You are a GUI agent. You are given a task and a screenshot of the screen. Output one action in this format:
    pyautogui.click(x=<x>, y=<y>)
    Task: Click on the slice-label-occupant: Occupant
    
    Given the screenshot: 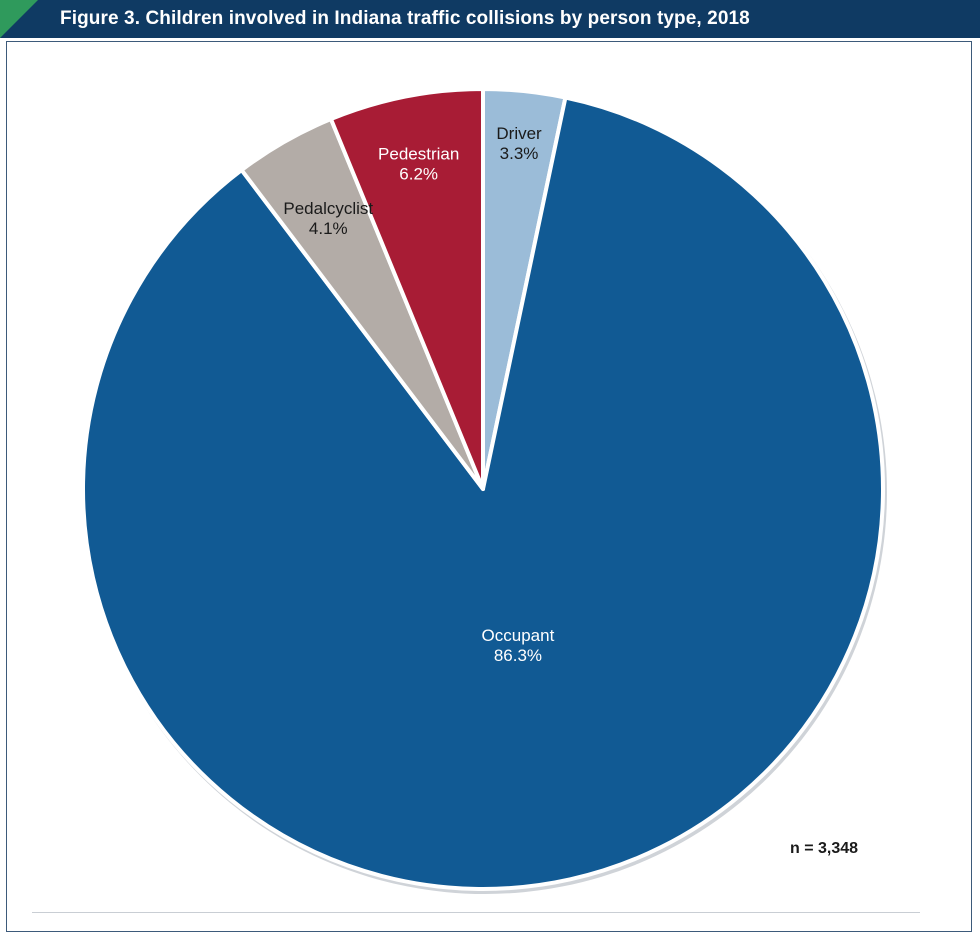 What is the action you would take?
    pyautogui.click(x=518, y=635)
    